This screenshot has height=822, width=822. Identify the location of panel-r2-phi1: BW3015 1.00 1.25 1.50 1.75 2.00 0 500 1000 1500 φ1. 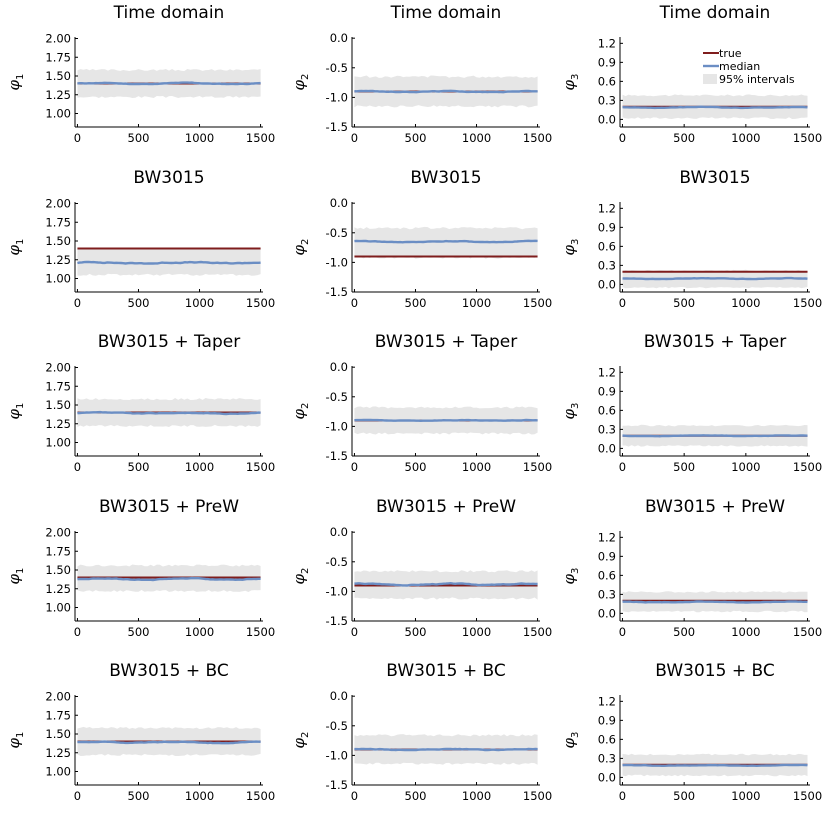
(140, 239).